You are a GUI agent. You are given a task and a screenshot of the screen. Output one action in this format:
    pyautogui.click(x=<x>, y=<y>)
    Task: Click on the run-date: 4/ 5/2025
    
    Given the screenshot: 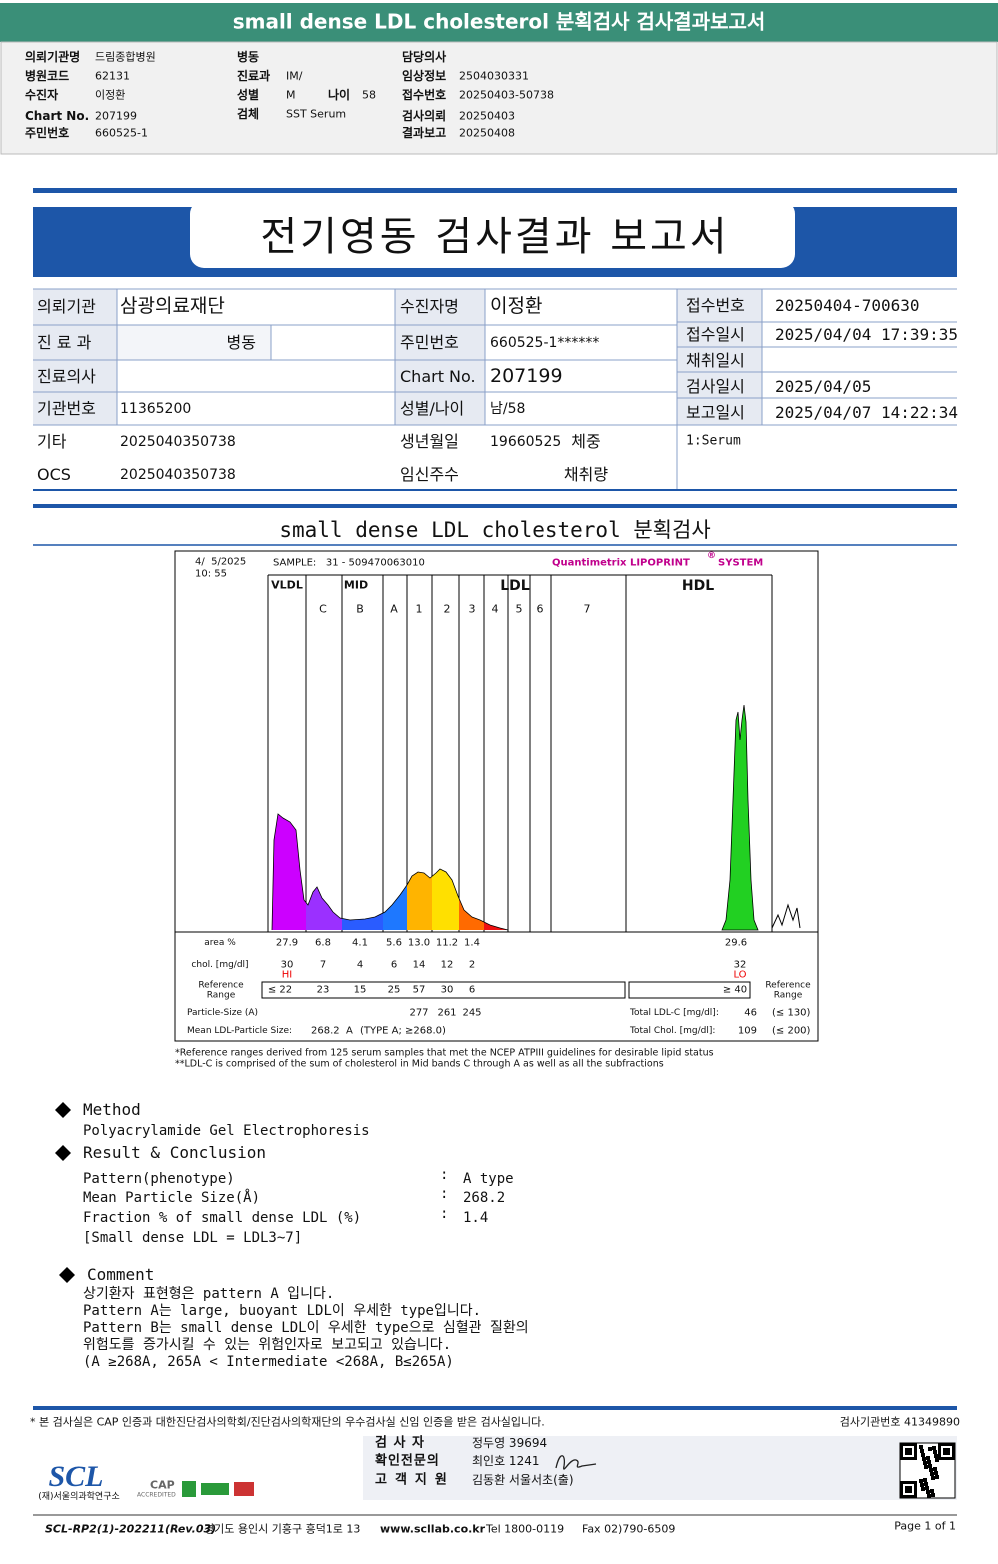 What is the action you would take?
    pyautogui.click(x=221, y=562)
    